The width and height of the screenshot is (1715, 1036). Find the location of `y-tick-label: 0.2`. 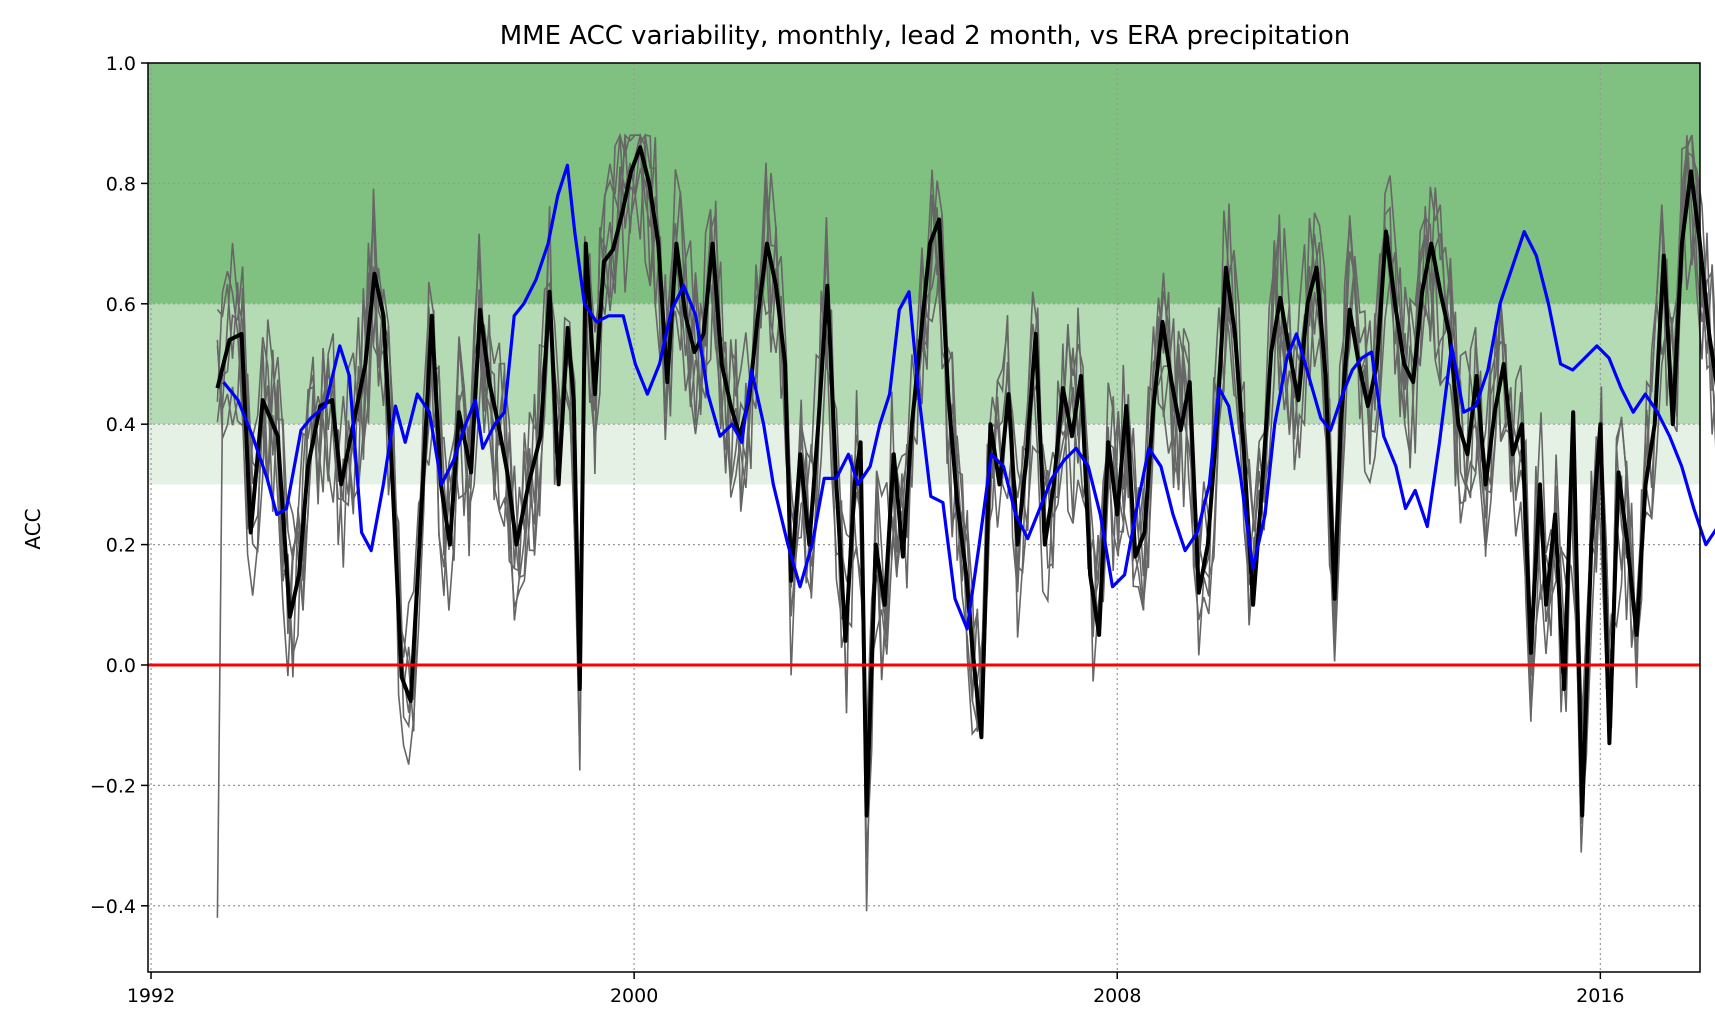

y-tick-label: 0.2 is located at coordinates (121, 546).